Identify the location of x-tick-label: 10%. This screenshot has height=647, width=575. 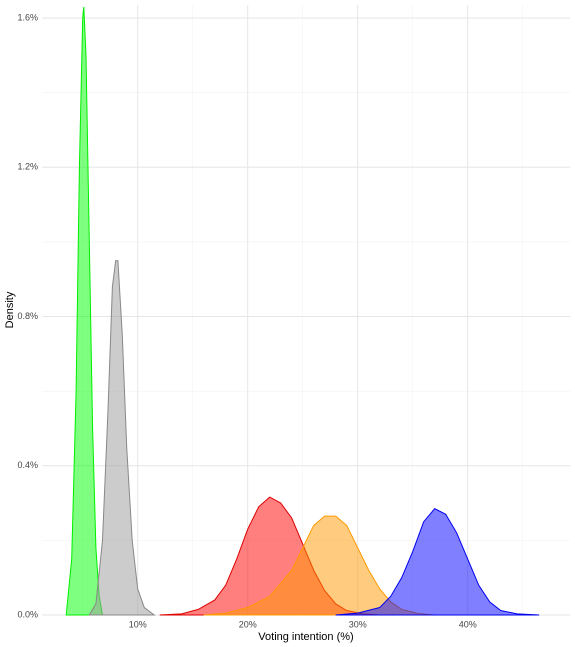
(138, 624).